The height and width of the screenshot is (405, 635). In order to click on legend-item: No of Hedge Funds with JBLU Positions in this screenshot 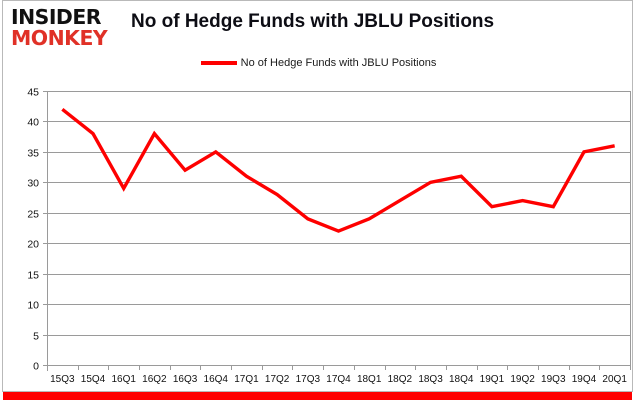, I will do `click(318, 63)`.